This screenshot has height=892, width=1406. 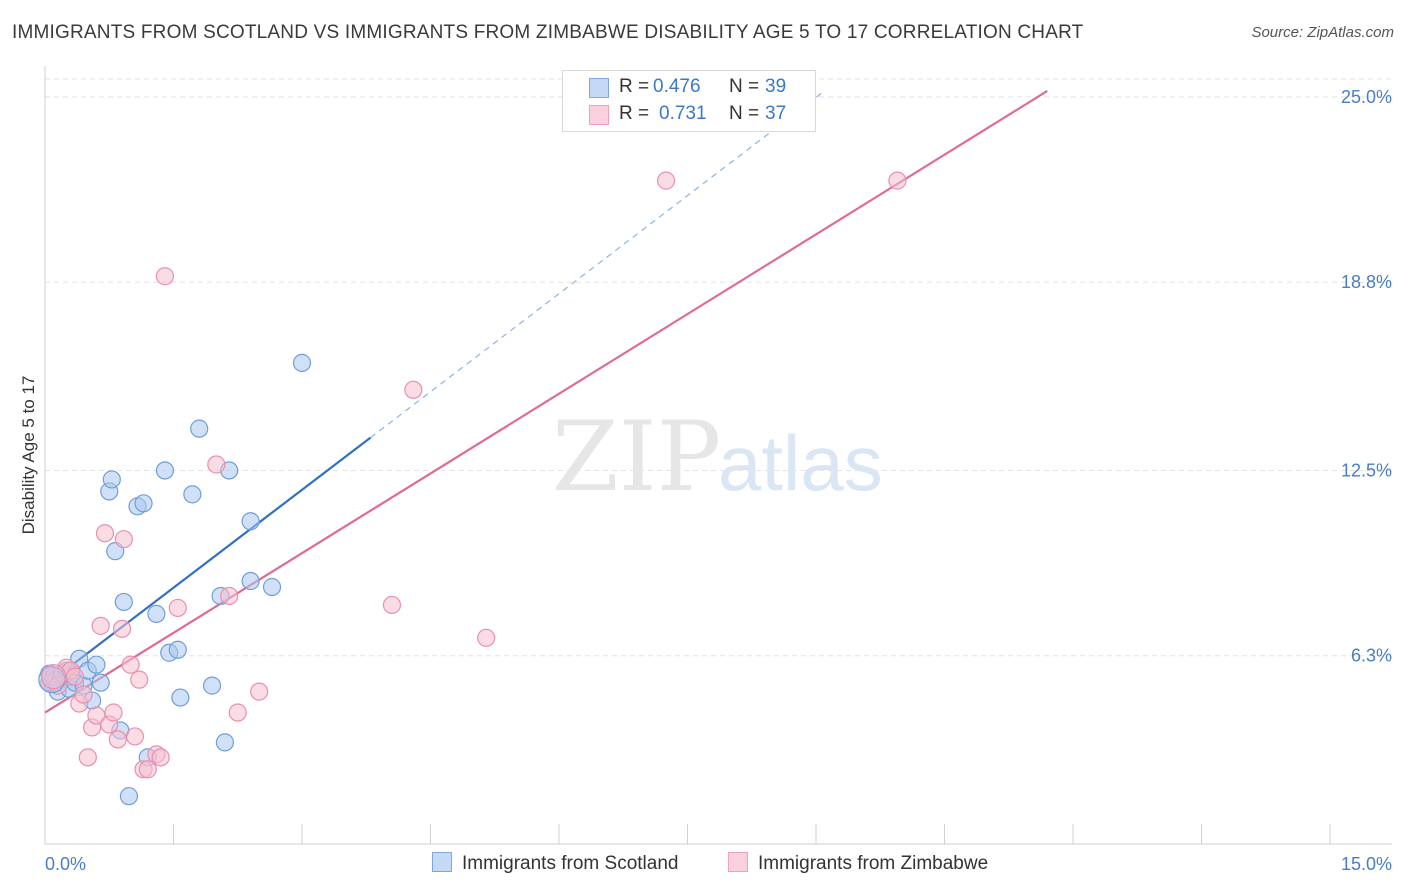 What do you see at coordinates (800, 463) in the screenshot?
I see `watermark-atlas: atlas` at bounding box center [800, 463].